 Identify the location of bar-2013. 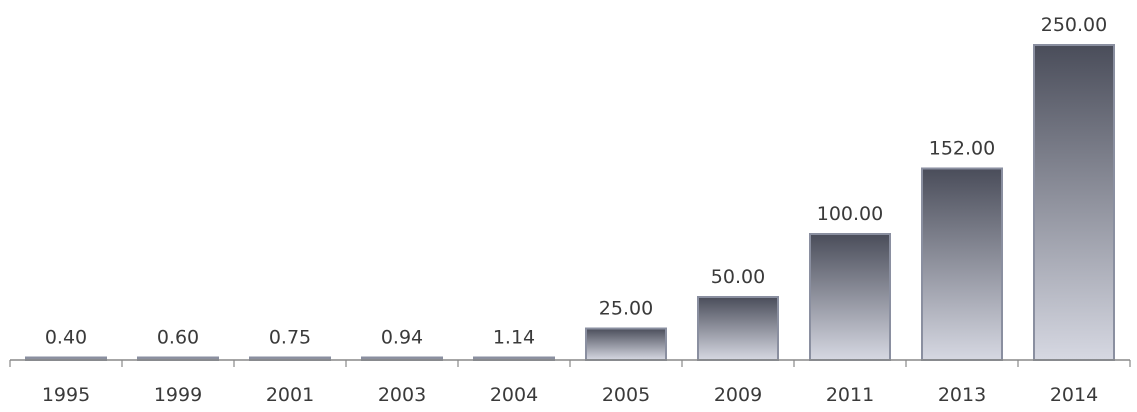
(962, 264).